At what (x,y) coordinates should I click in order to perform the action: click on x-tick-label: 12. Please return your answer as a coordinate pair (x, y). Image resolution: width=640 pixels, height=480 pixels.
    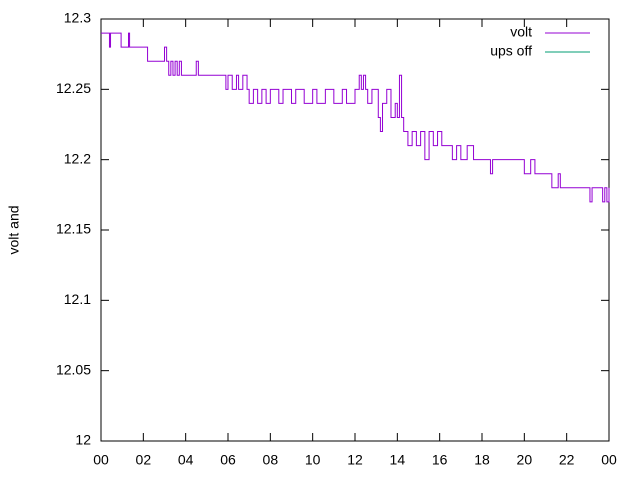
    Looking at the image, I should click on (355, 460).